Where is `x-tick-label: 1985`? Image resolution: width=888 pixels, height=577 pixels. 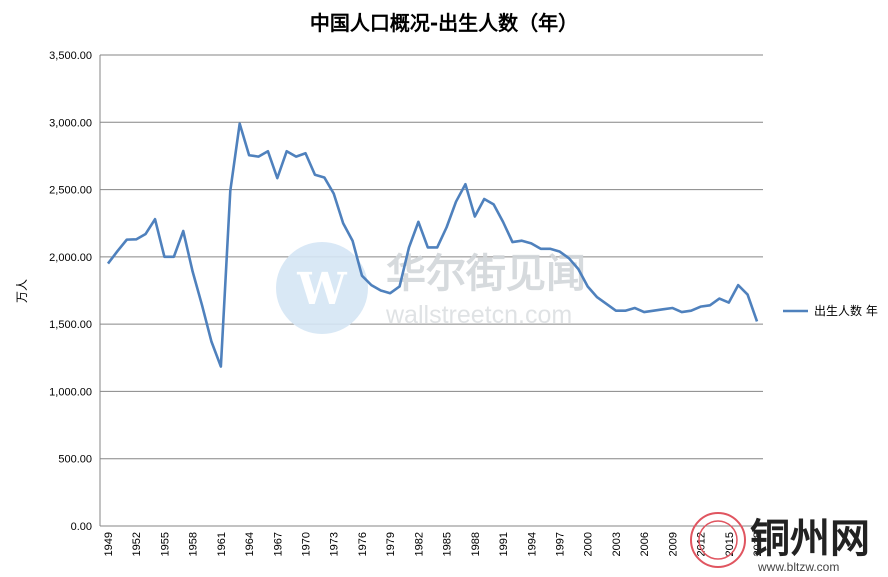
x-tick-label: 1985 is located at coordinates (448, 544).